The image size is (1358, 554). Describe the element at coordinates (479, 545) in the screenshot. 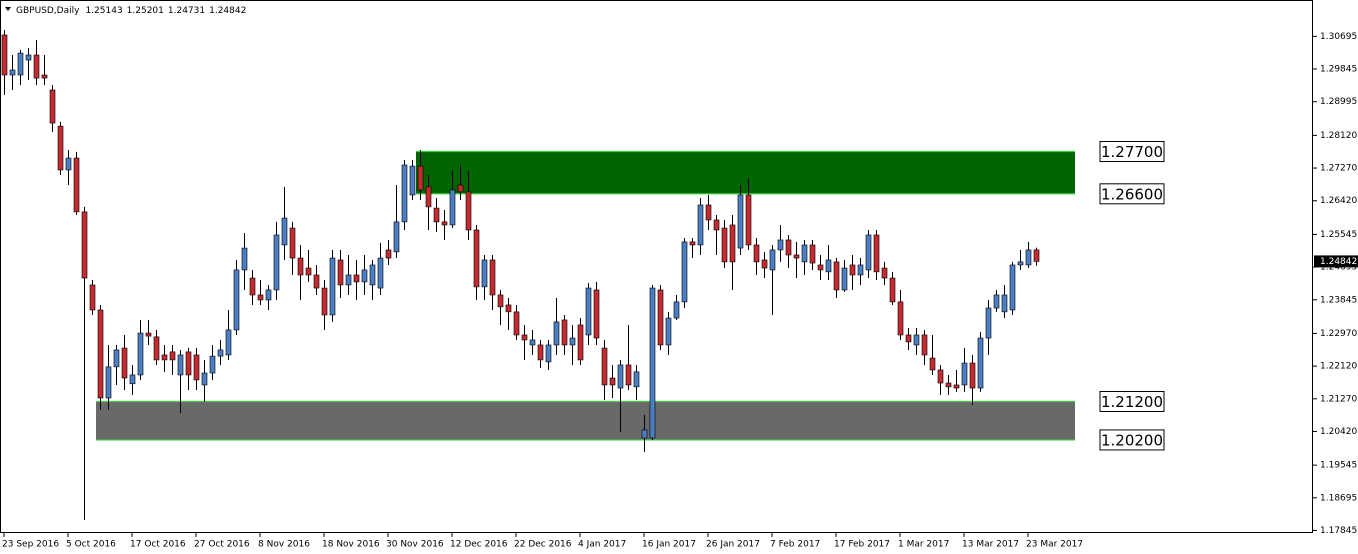

I see `x-tick-label: 12 Dec 2016` at that location.